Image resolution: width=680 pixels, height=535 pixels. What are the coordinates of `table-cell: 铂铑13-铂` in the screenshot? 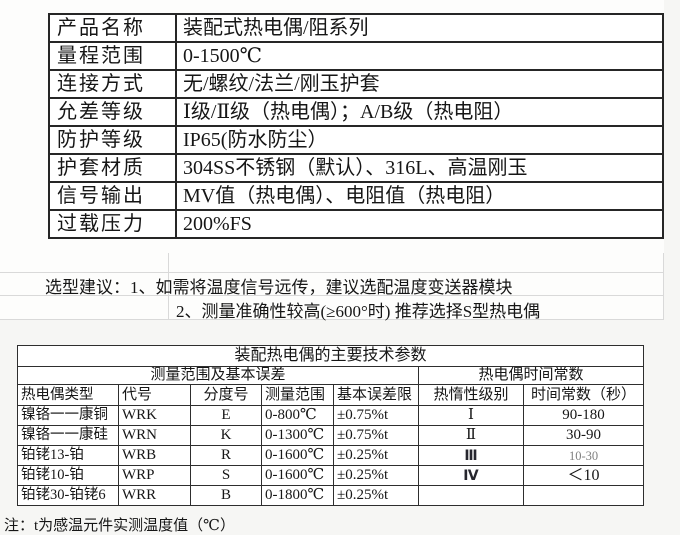 It's located at (68, 456).